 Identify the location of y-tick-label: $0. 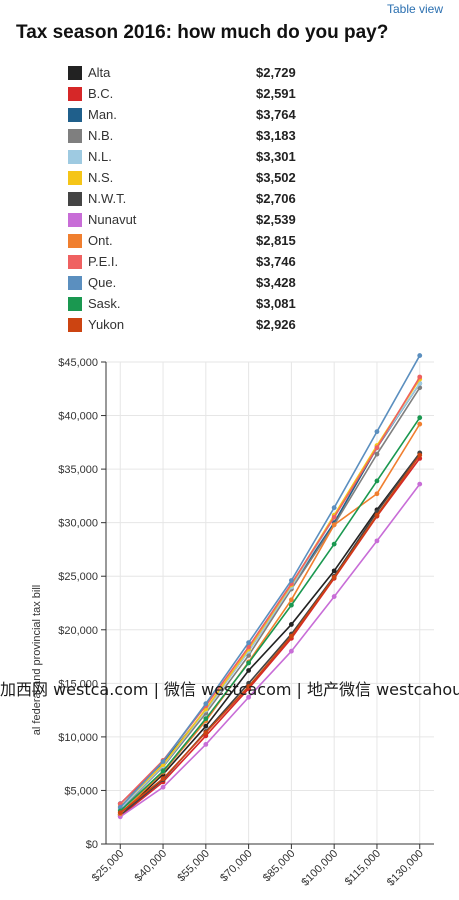
(92, 845).